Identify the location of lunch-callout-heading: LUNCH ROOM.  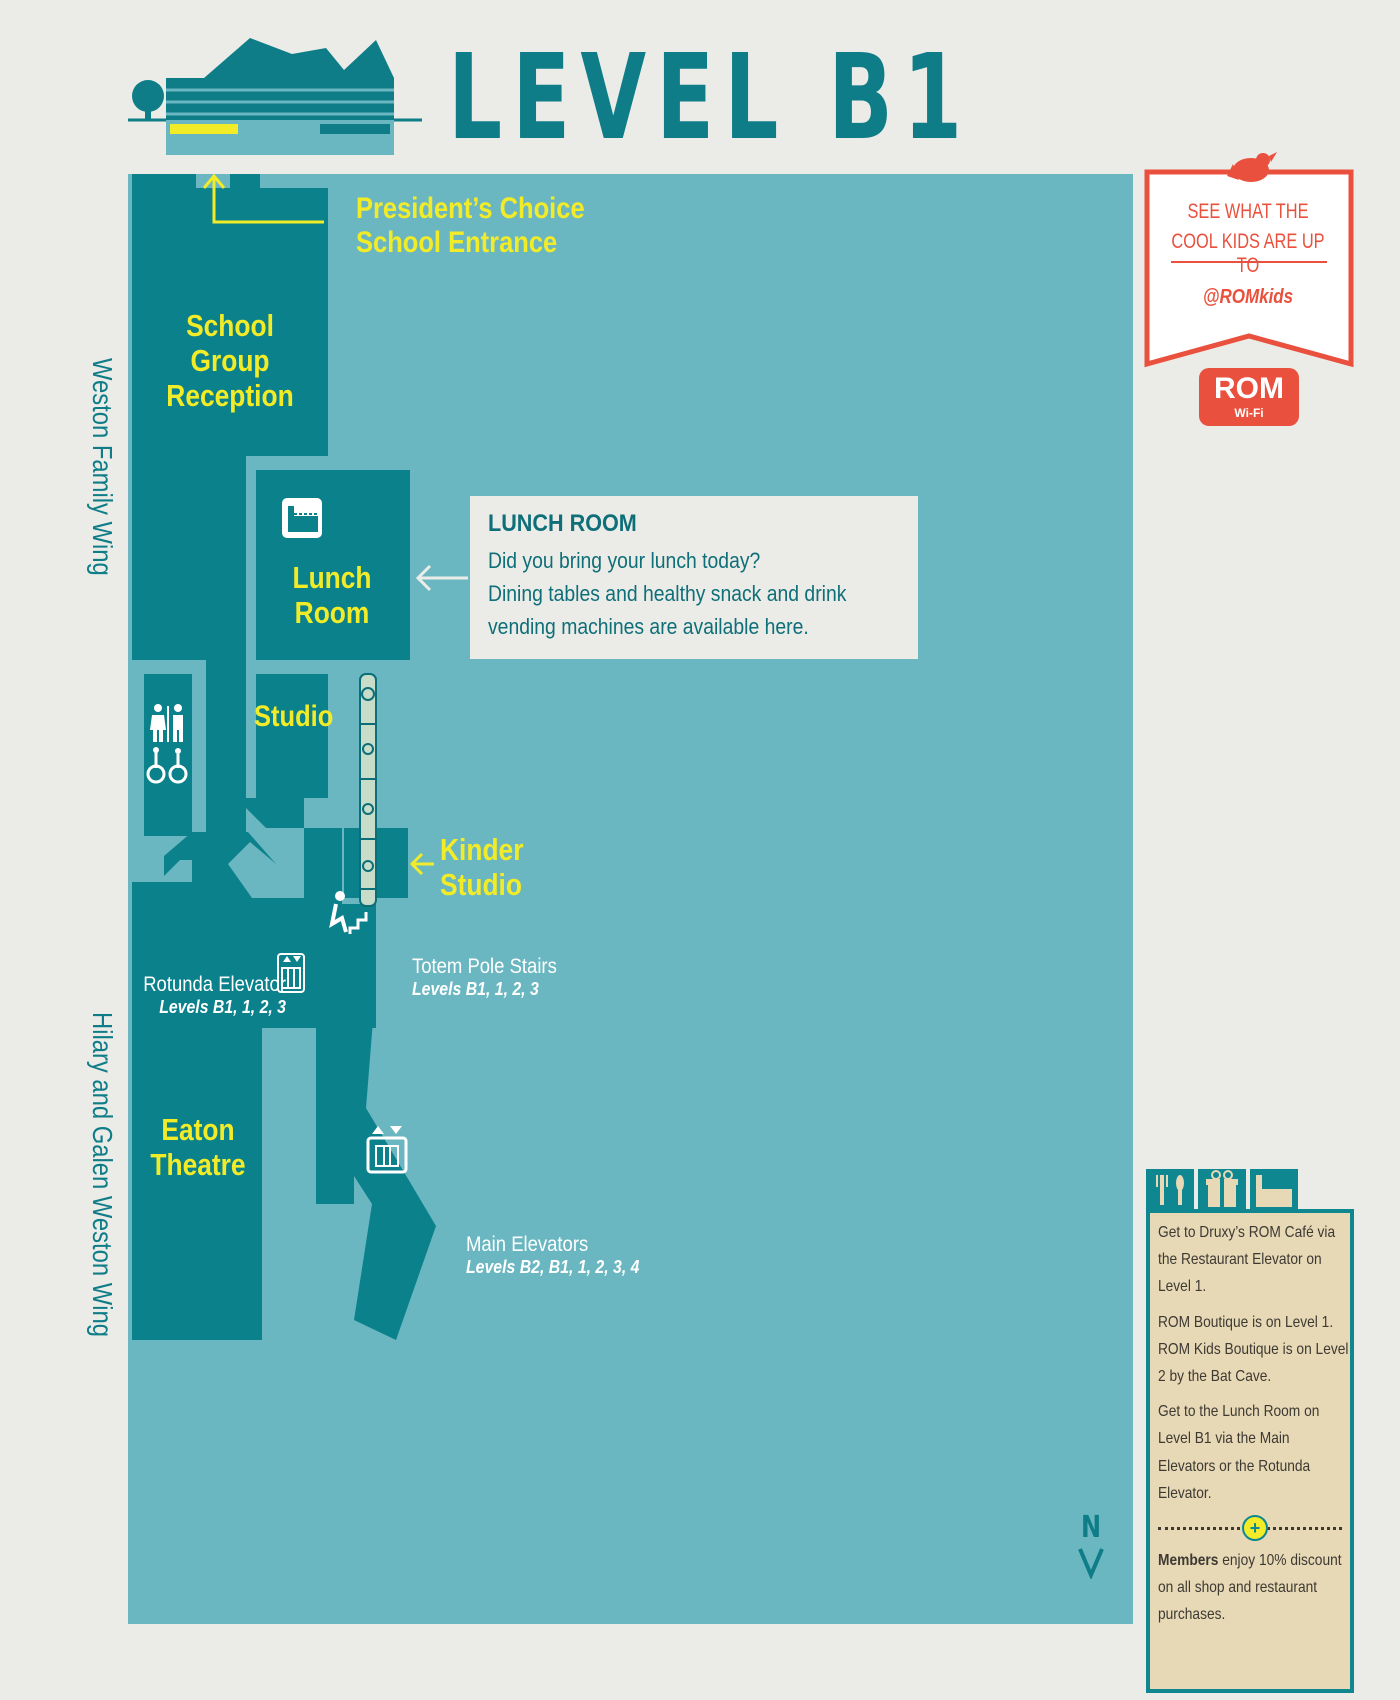
(562, 523).